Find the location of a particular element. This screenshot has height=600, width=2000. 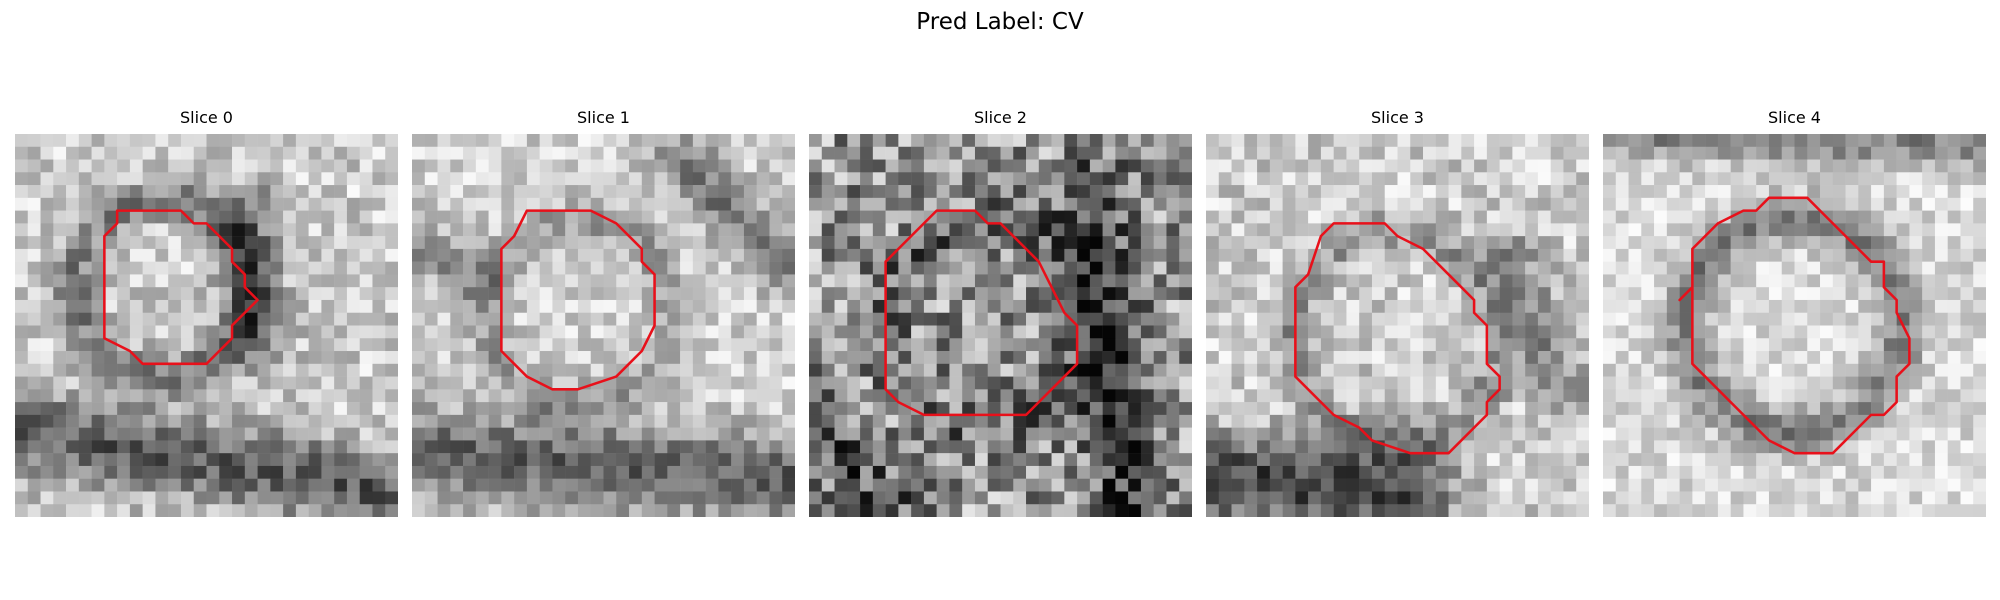

slice-title: Slice 2 is located at coordinates (1000, 117).